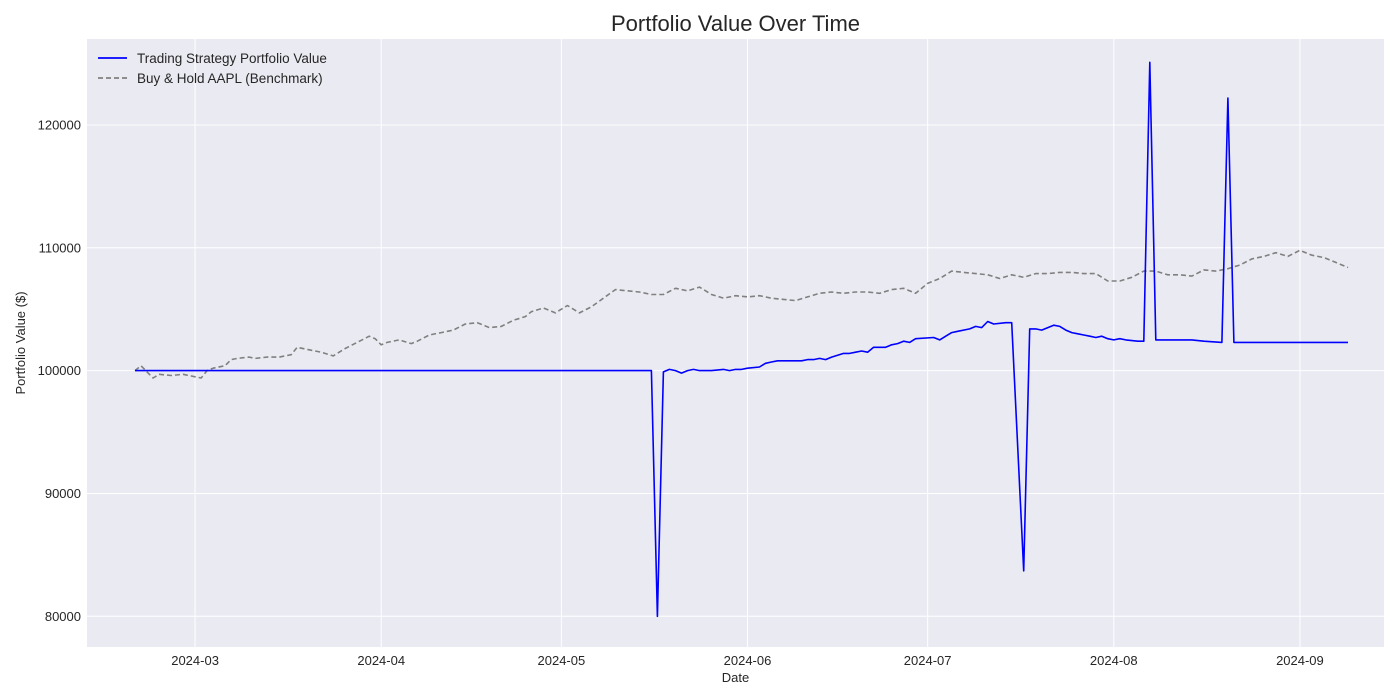 This screenshot has height=700, width=1400. Describe the element at coordinates (1114, 660) in the screenshot. I see `x-tick-label: 2024-08` at that location.